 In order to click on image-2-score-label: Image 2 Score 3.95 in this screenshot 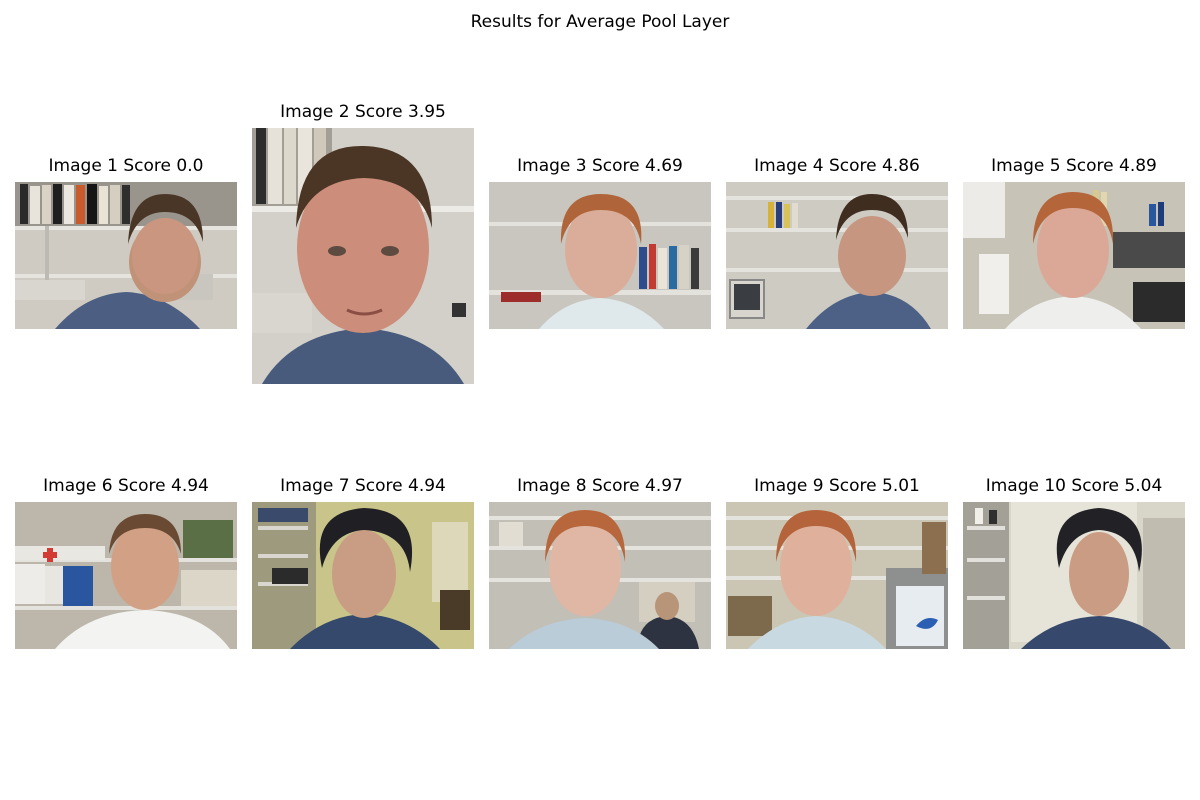, I will do `click(363, 112)`.